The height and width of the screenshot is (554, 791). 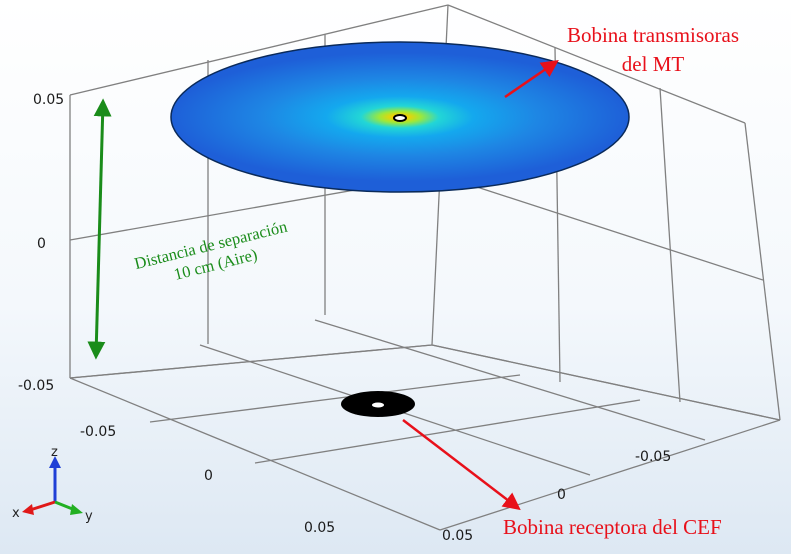 I want to click on separation-arrow, so click(x=99, y=229).